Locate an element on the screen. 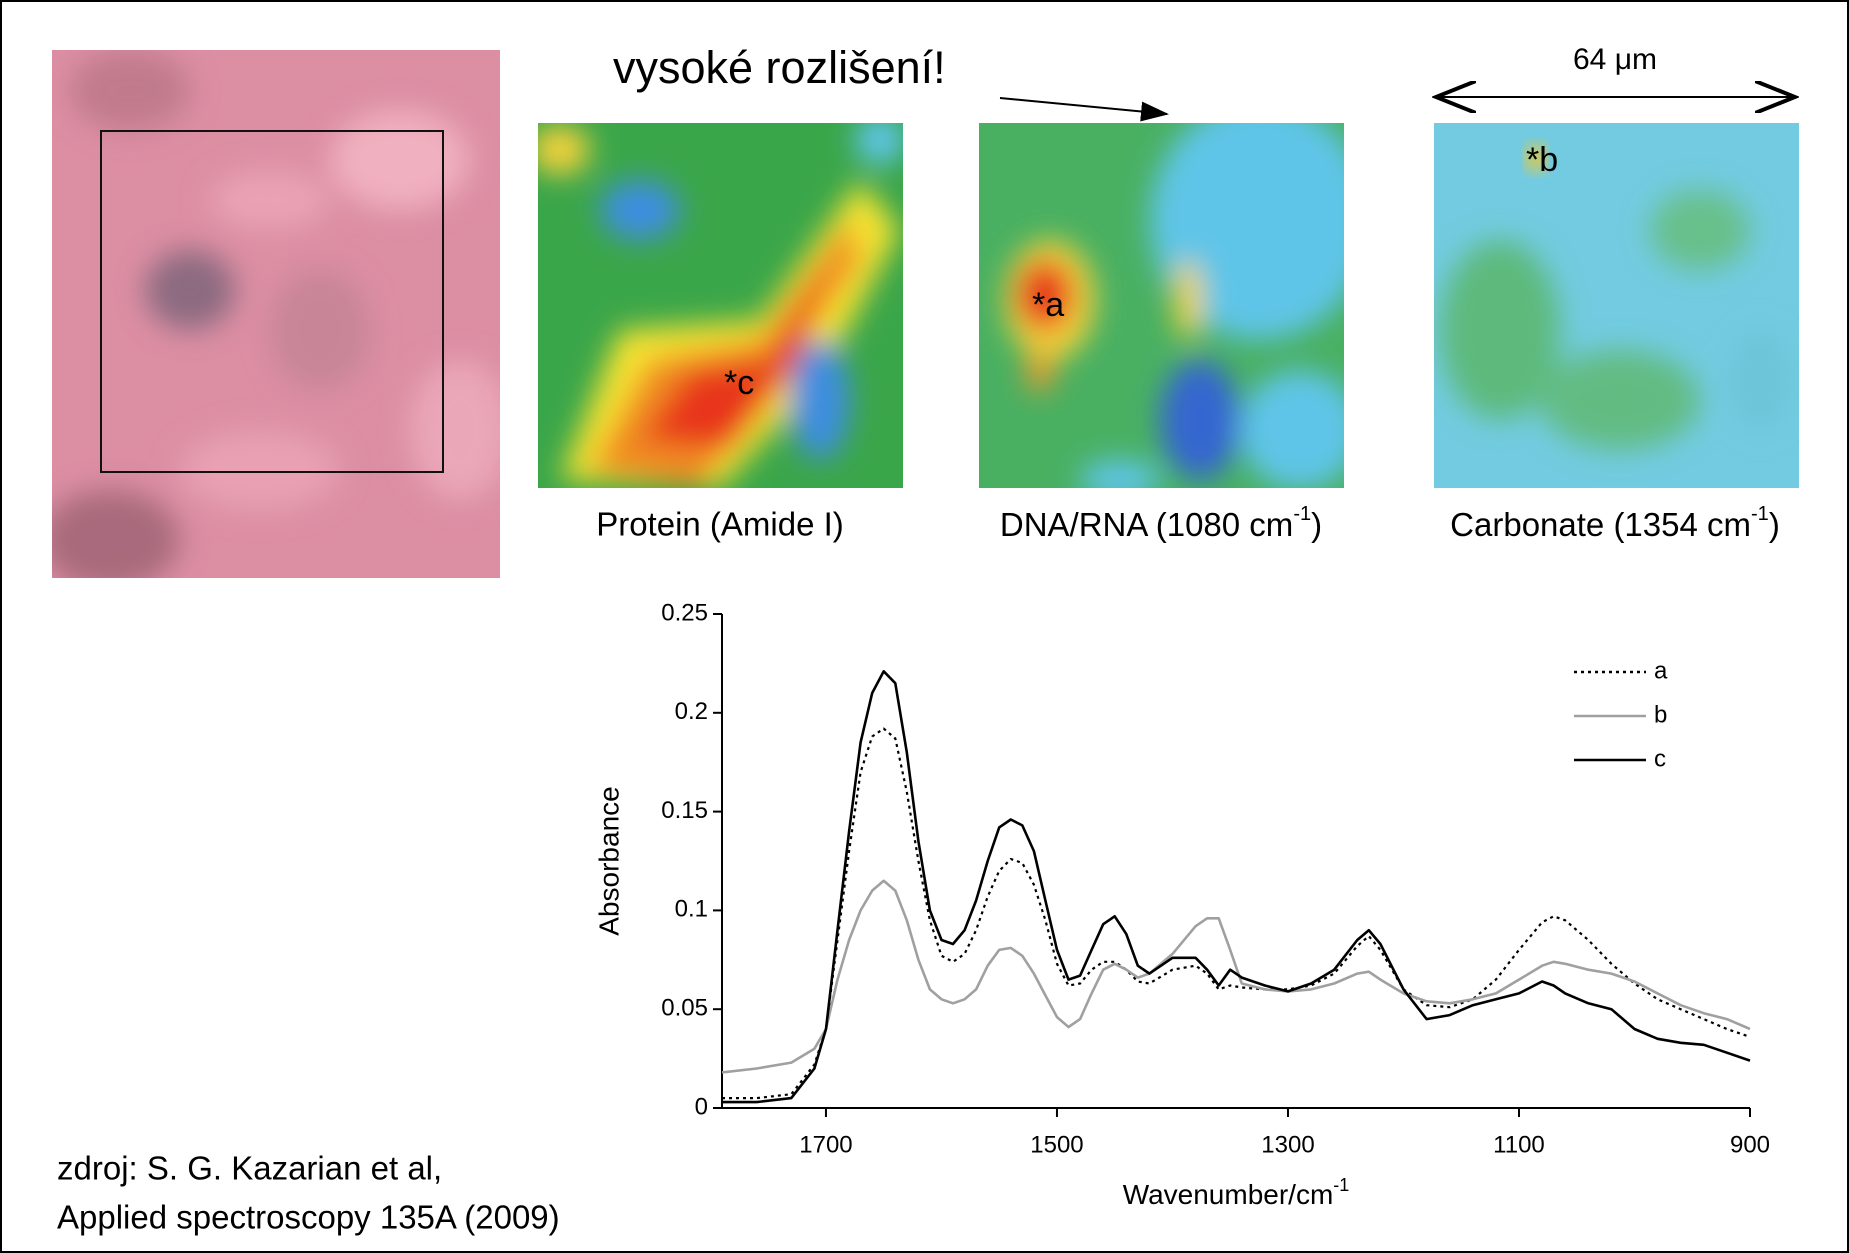  protein-map: *c is located at coordinates (720, 305).